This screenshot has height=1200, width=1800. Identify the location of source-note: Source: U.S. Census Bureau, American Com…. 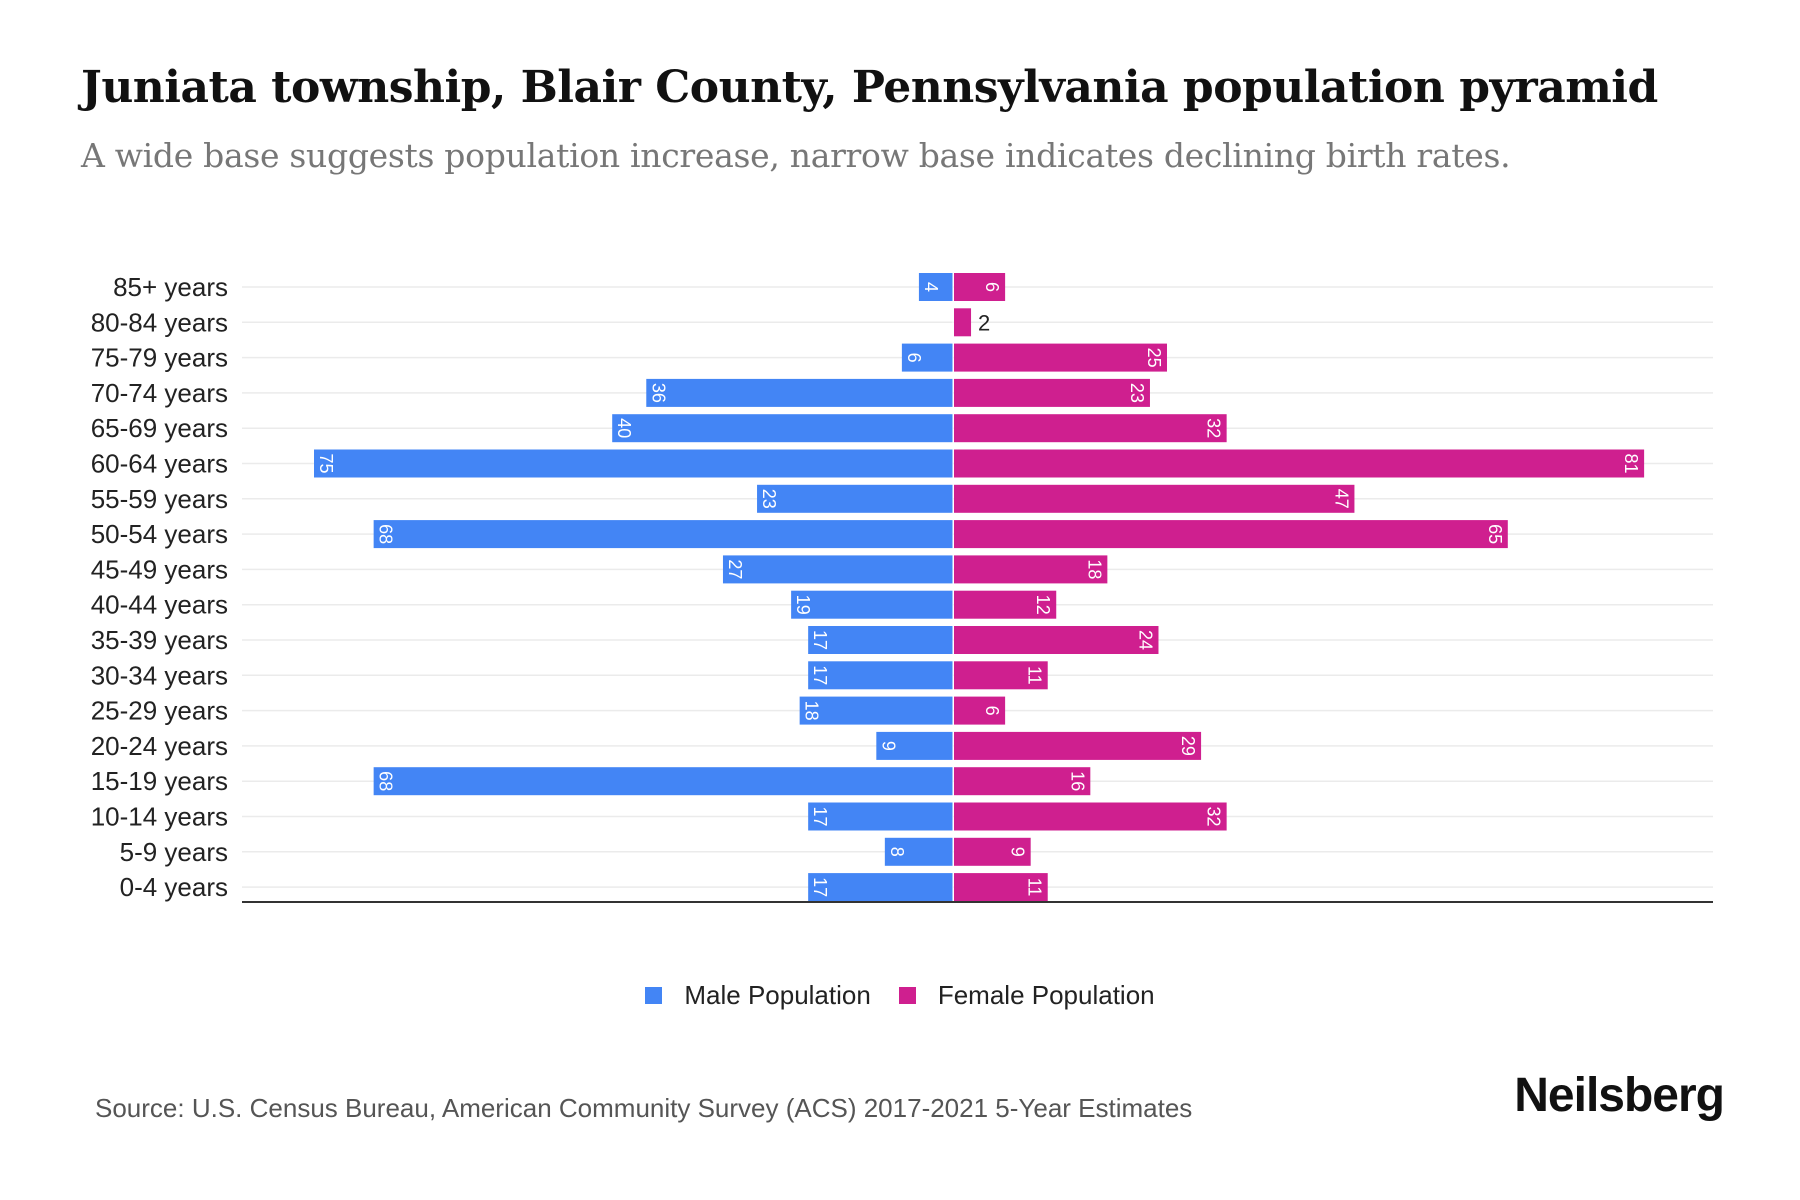
(644, 1108).